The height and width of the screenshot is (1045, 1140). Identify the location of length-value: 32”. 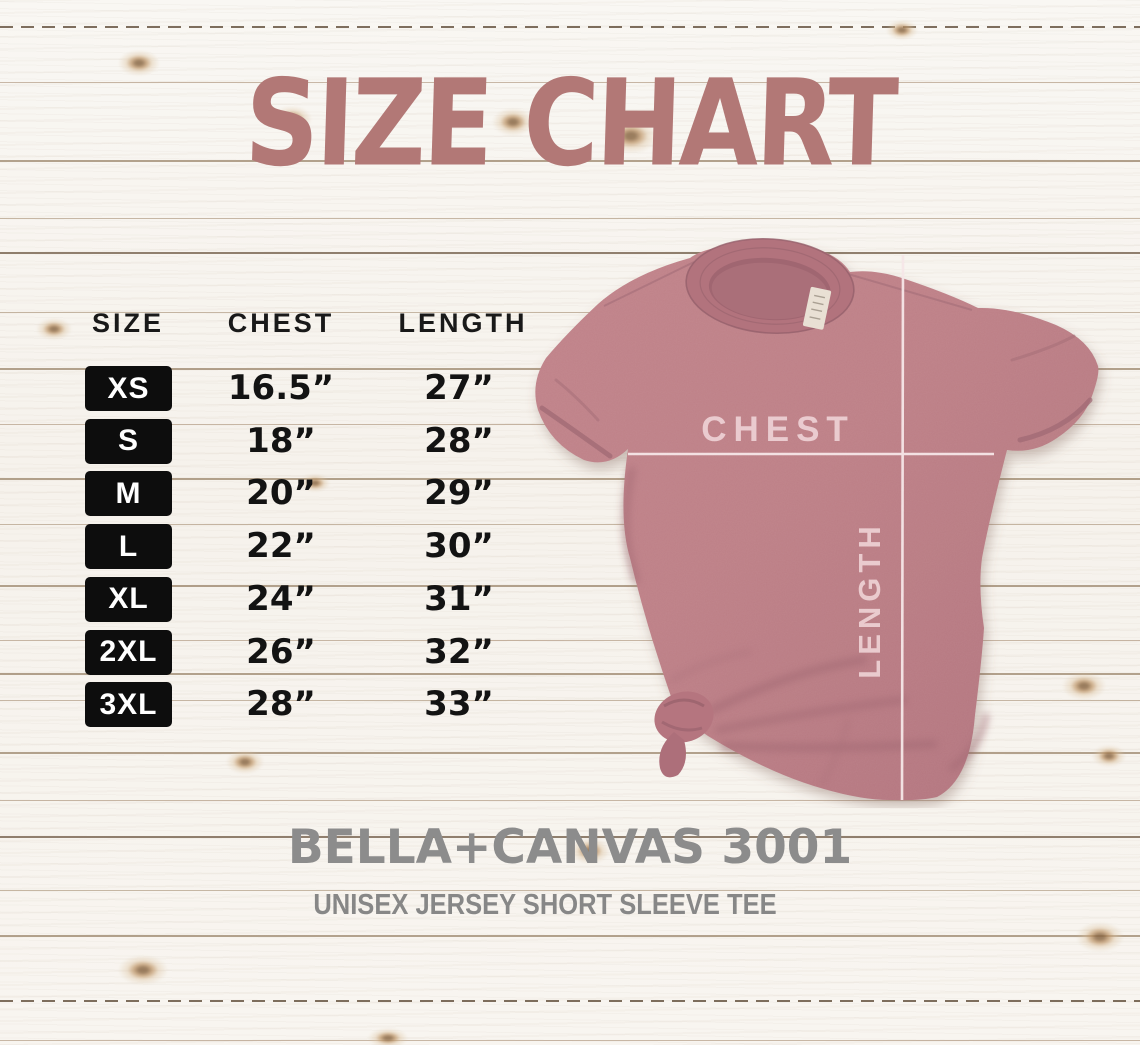
(459, 651).